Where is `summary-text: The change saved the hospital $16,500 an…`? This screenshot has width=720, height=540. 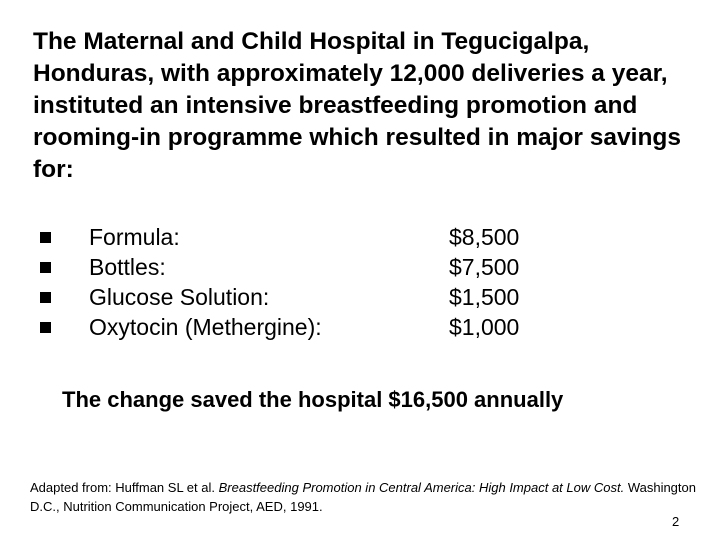 summary-text: The change saved the hospital $16,500 an… is located at coordinates (313, 399).